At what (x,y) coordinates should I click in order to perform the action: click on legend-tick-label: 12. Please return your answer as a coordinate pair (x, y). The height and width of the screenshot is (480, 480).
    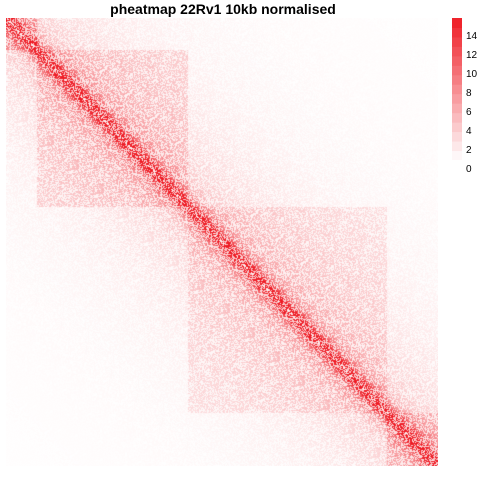
    Looking at the image, I should click on (472, 56).